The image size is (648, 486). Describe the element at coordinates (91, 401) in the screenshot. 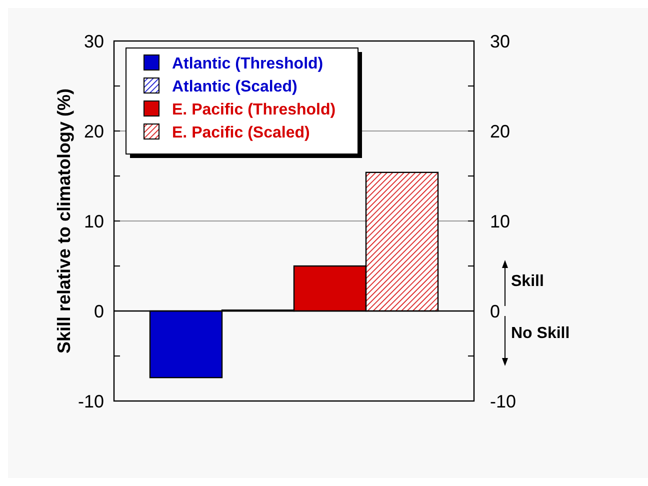

I see `y-tick-label: -10` at that location.